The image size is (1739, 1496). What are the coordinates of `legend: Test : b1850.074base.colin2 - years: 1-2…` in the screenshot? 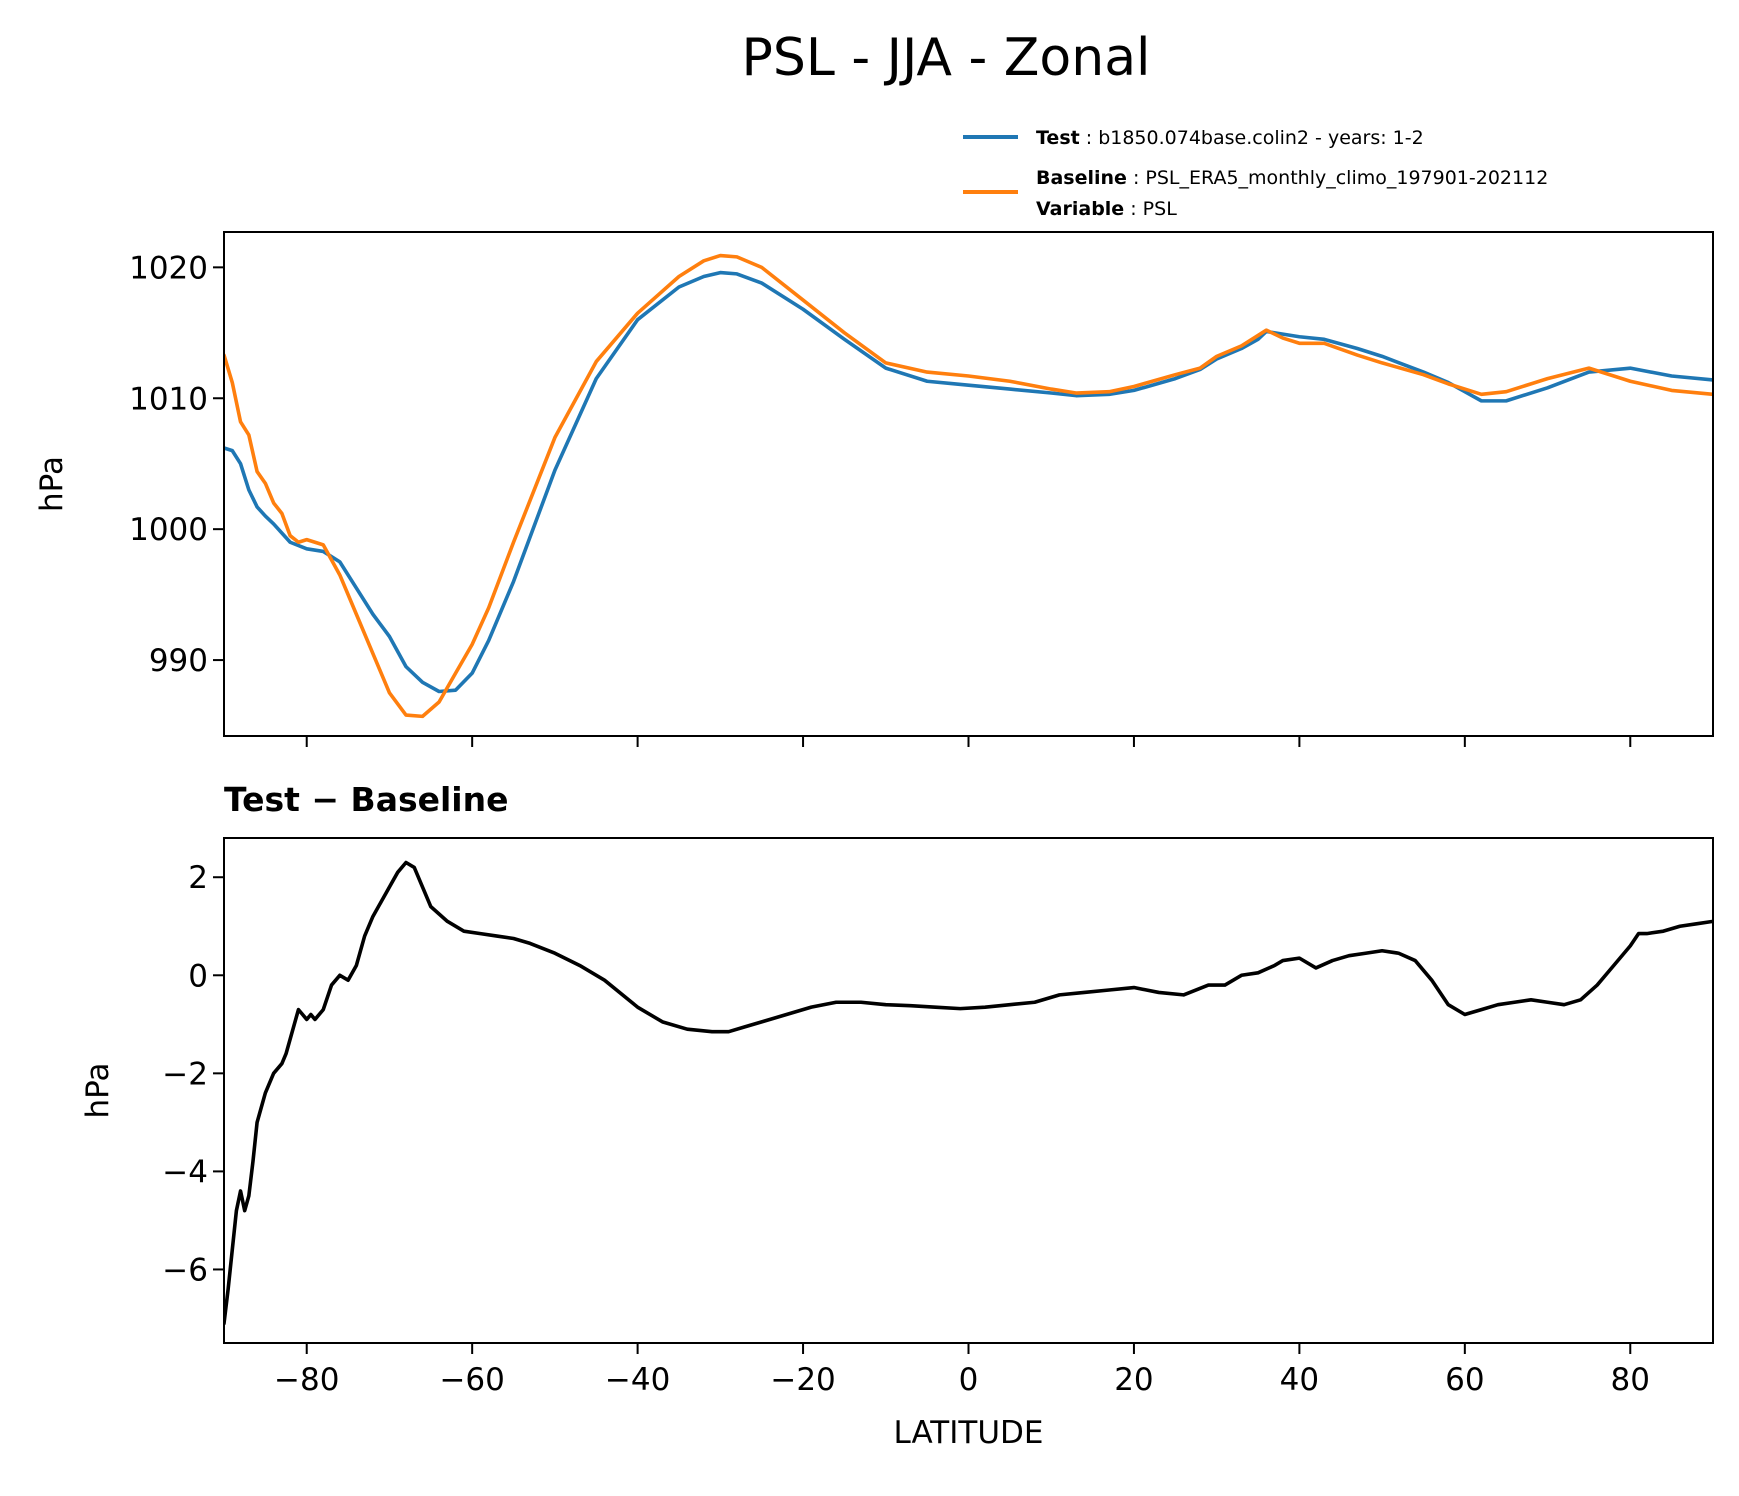 It's located at (1255, 173).